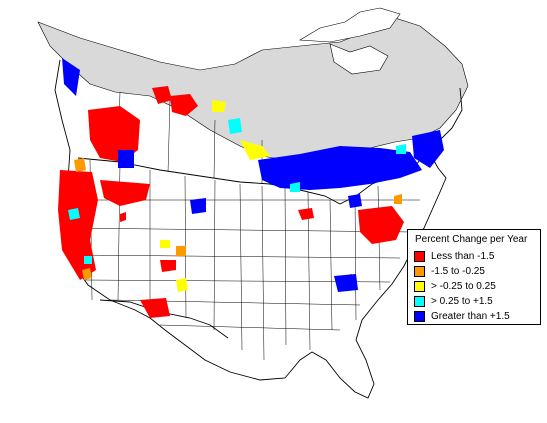 This screenshot has width=547, height=423. I want to click on legend-item: Less than -1.5, so click(454, 256).